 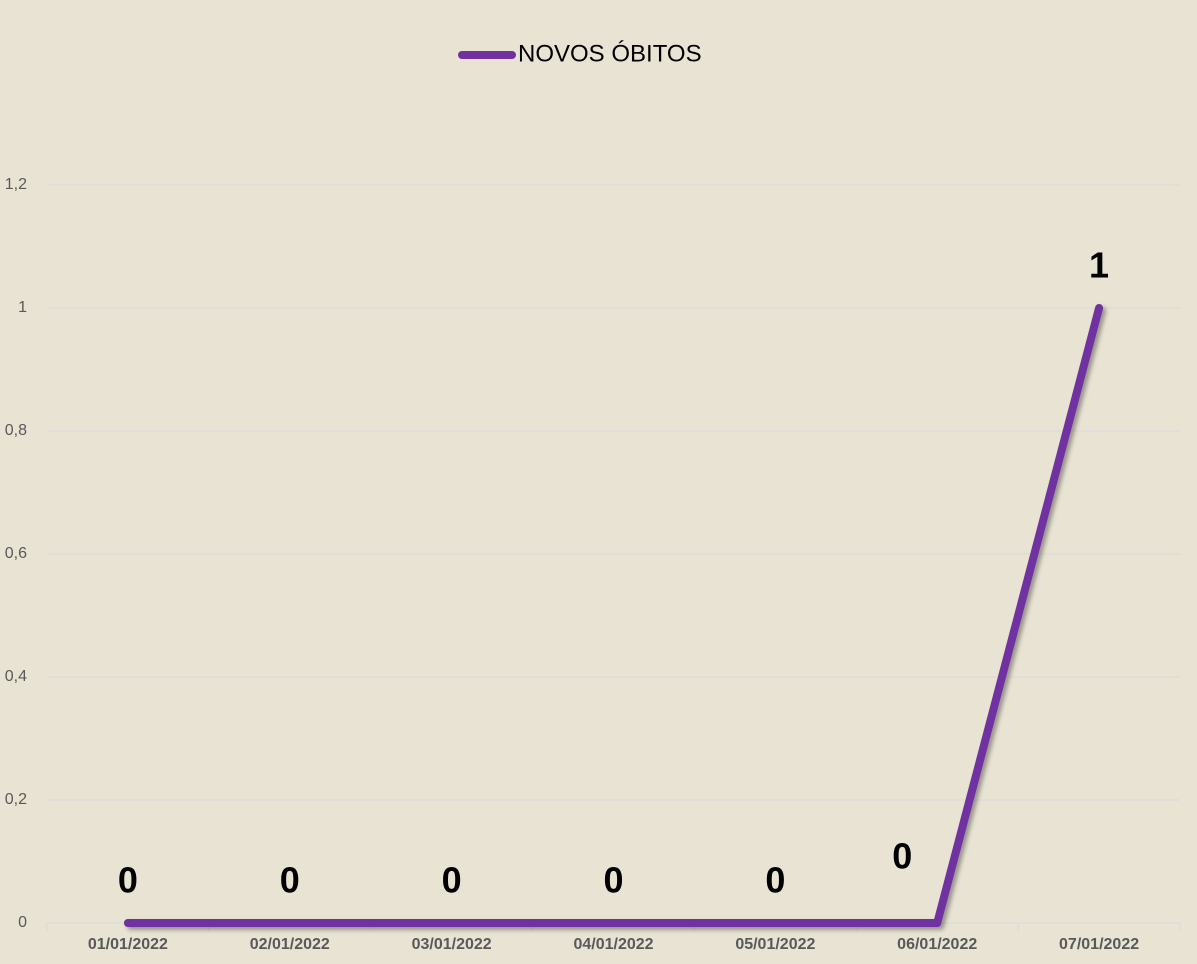 What do you see at coordinates (16, 430) in the screenshot?
I see `y-tick-label: 0,8` at bounding box center [16, 430].